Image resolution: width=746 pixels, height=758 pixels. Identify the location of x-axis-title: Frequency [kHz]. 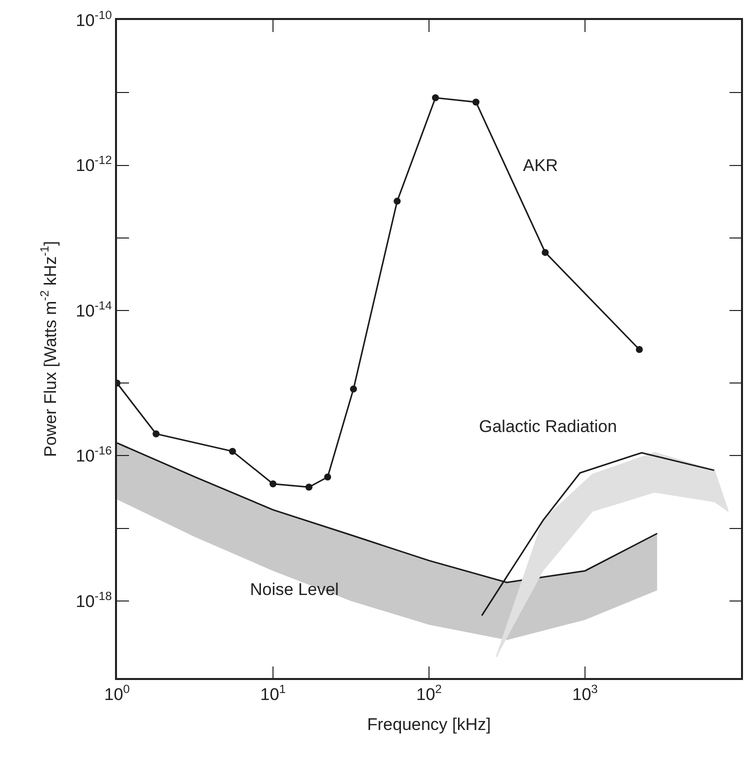
(429, 724).